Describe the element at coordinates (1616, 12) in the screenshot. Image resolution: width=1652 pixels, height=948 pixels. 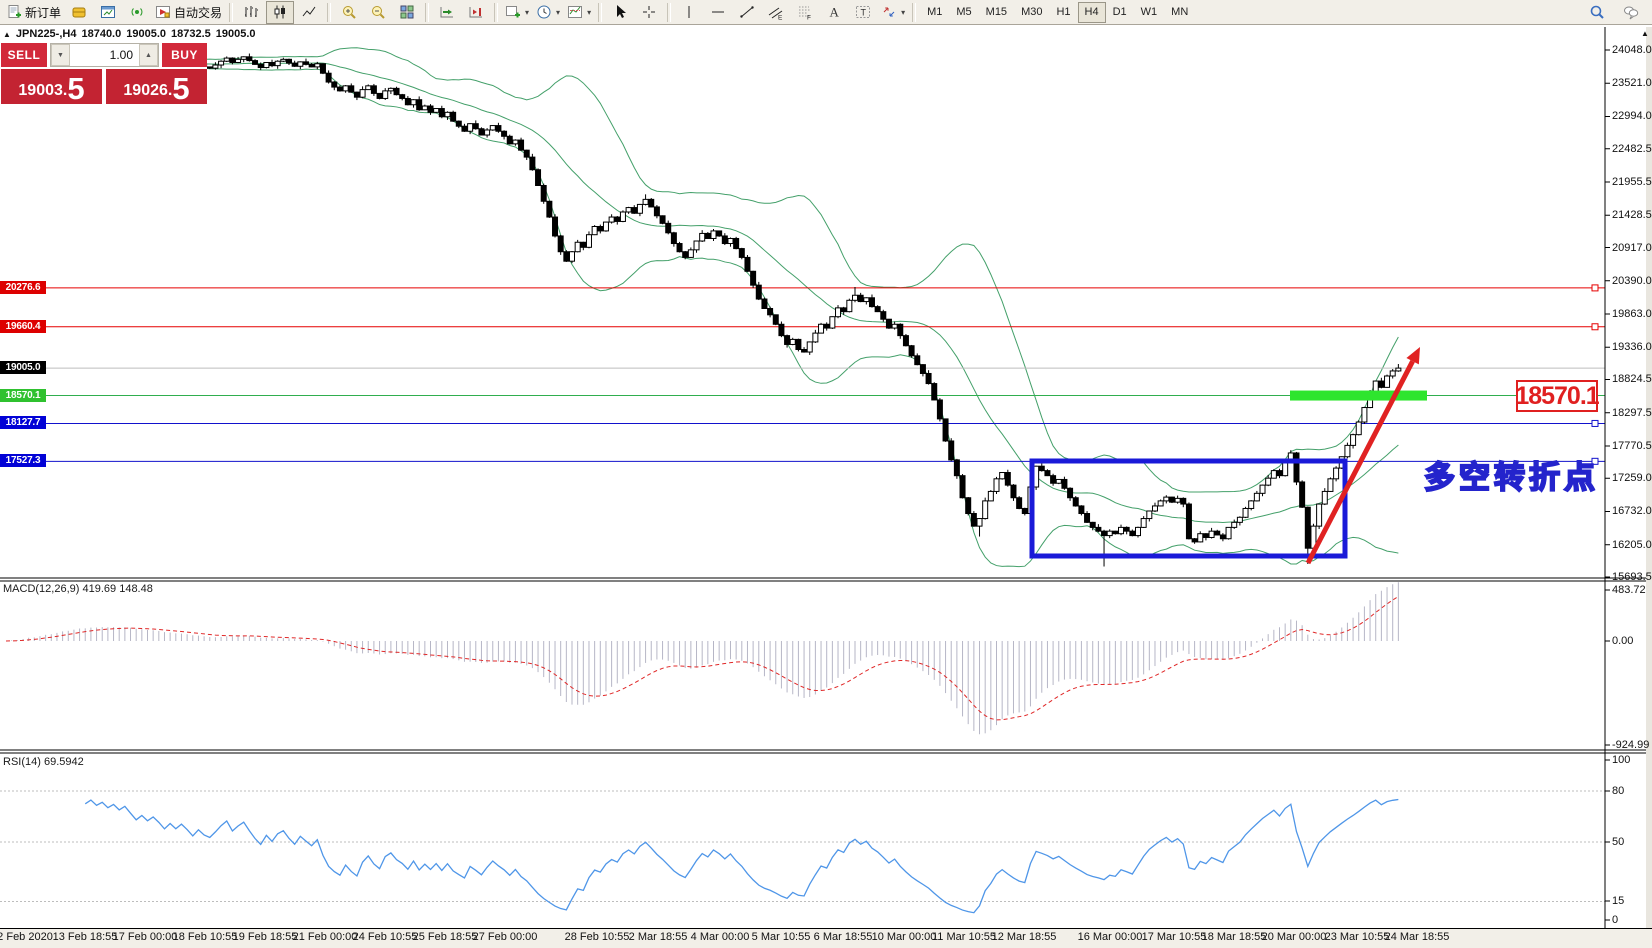
I see `toolbar-right` at that location.